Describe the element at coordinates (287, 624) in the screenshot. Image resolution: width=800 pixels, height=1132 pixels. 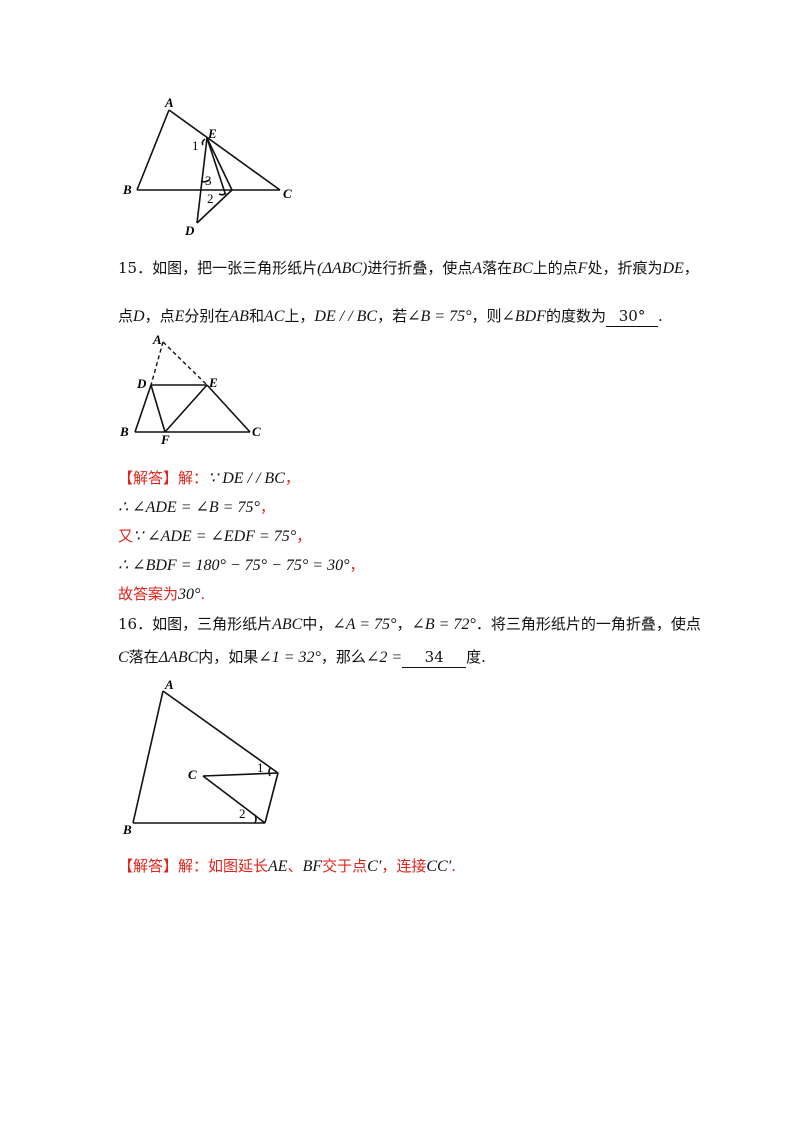
I see `math: ABC` at that location.